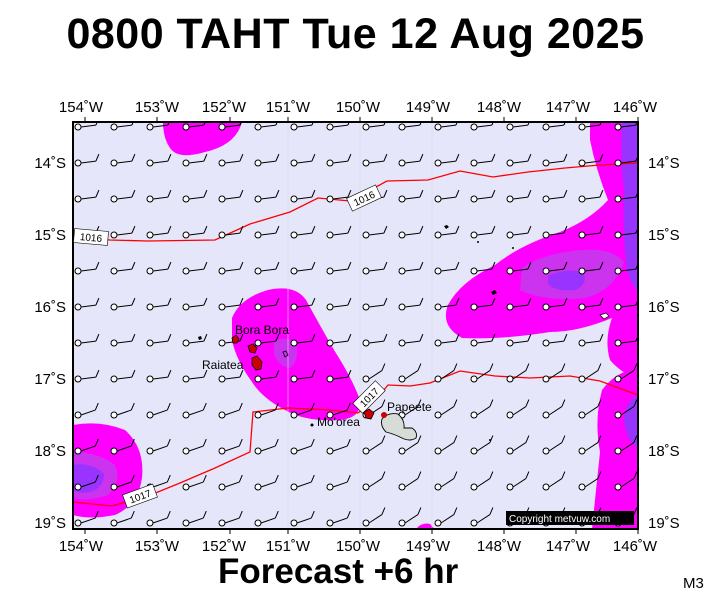 The width and height of the screenshot is (711, 600). I want to click on forecast-label: Forecast +6 hr, so click(338, 571).